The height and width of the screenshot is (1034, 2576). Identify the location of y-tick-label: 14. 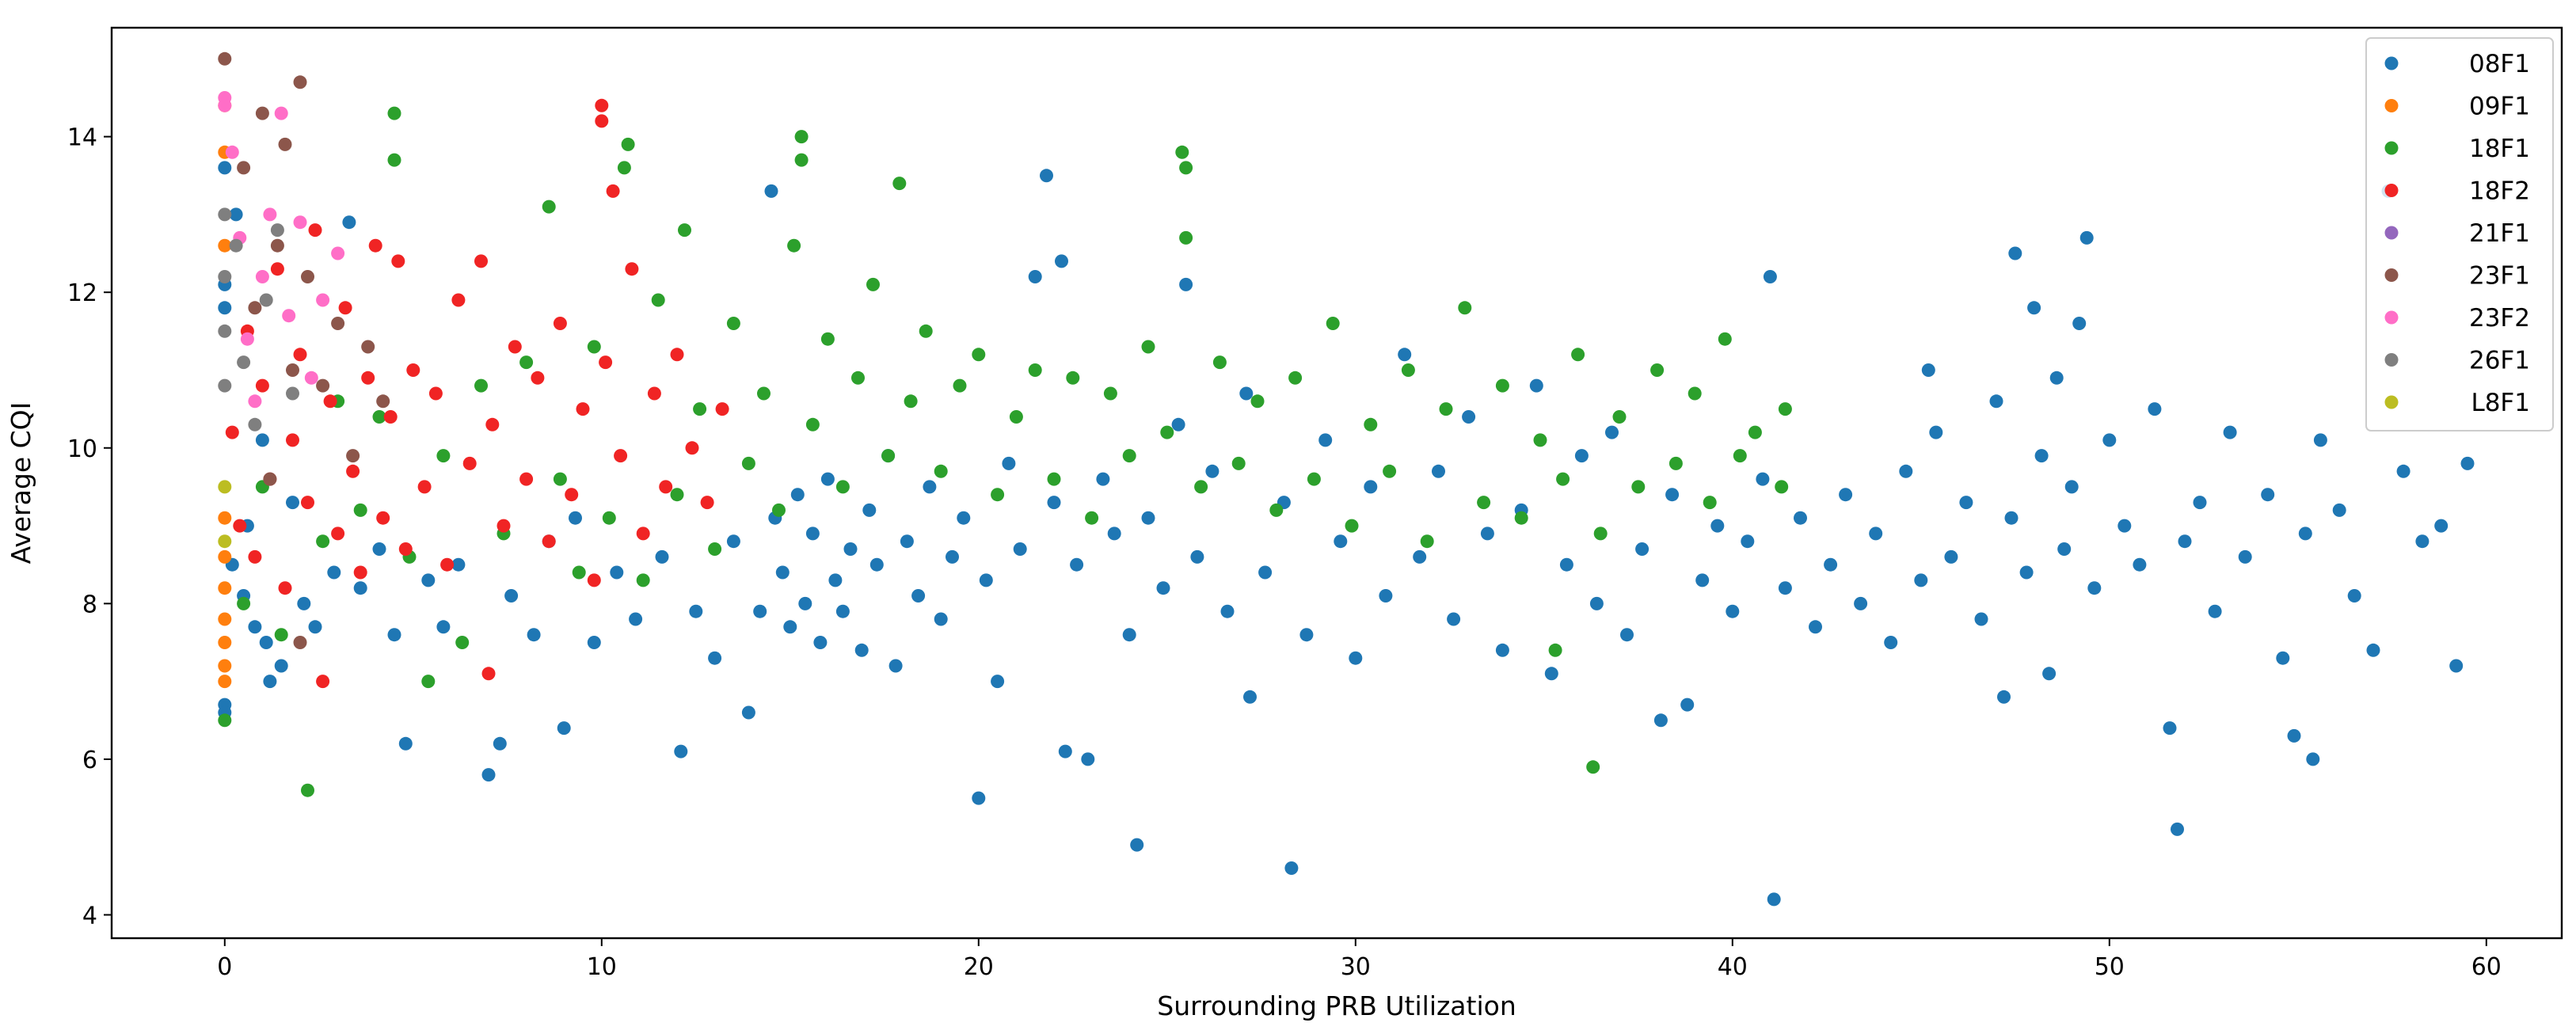
(82, 138).